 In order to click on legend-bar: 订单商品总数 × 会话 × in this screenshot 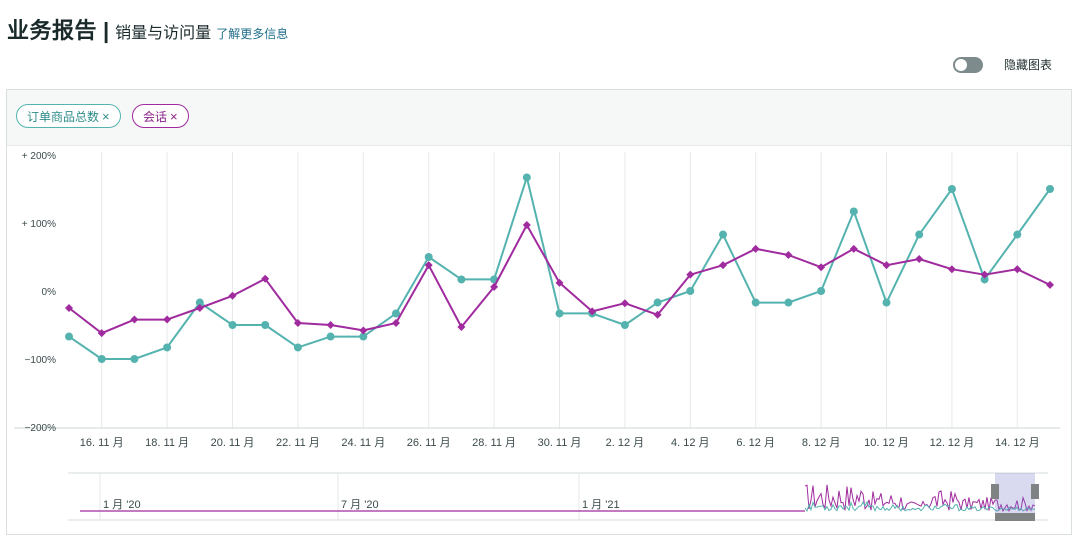, I will do `click(539, 118)`.